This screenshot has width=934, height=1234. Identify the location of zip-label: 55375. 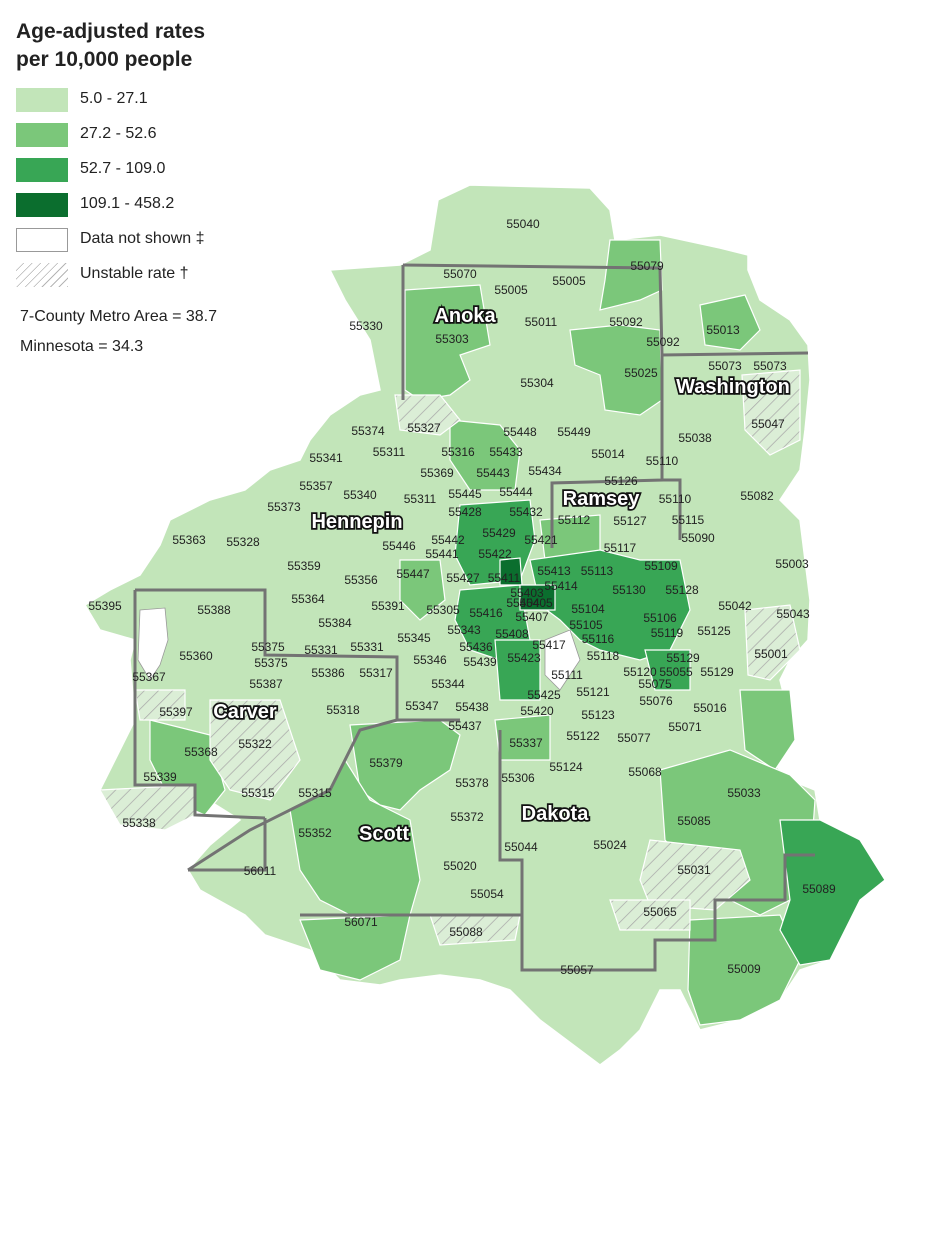
(271, 663).